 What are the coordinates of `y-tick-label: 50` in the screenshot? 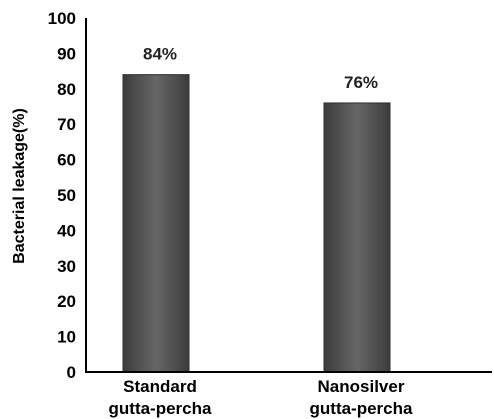 It's located at (66, 195).